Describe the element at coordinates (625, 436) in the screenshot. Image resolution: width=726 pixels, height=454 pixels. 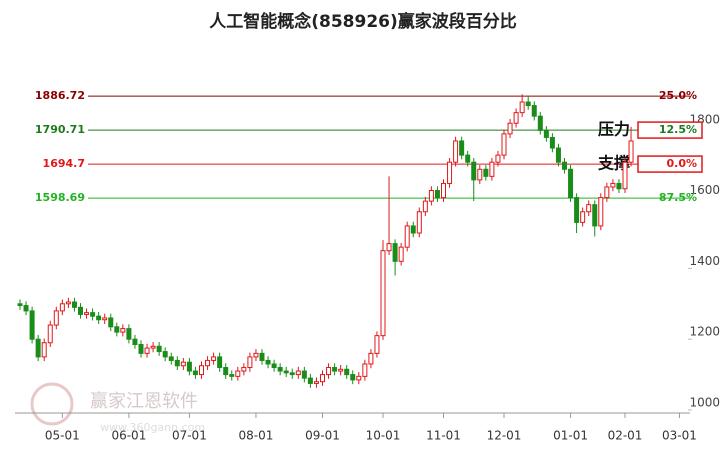
I see `x-tick-label: 02-01` at that location.